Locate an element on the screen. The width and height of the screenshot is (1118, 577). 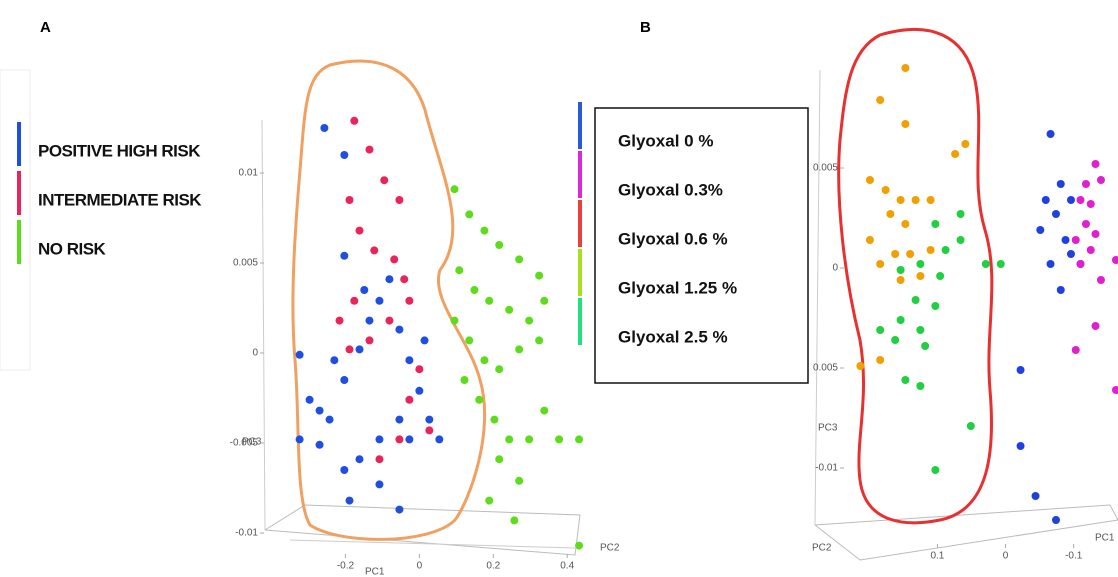
x-axis-label: PC1 is located at coordinates (1105, 538).